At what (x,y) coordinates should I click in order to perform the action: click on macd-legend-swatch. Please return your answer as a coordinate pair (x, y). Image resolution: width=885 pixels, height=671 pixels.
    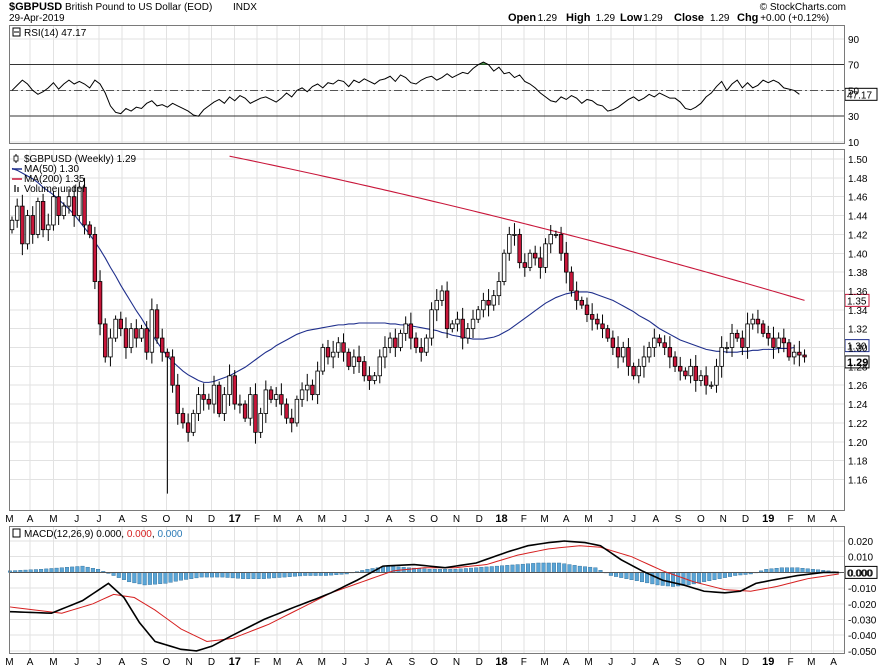
    Looking at the image, I should click on (16, 533).